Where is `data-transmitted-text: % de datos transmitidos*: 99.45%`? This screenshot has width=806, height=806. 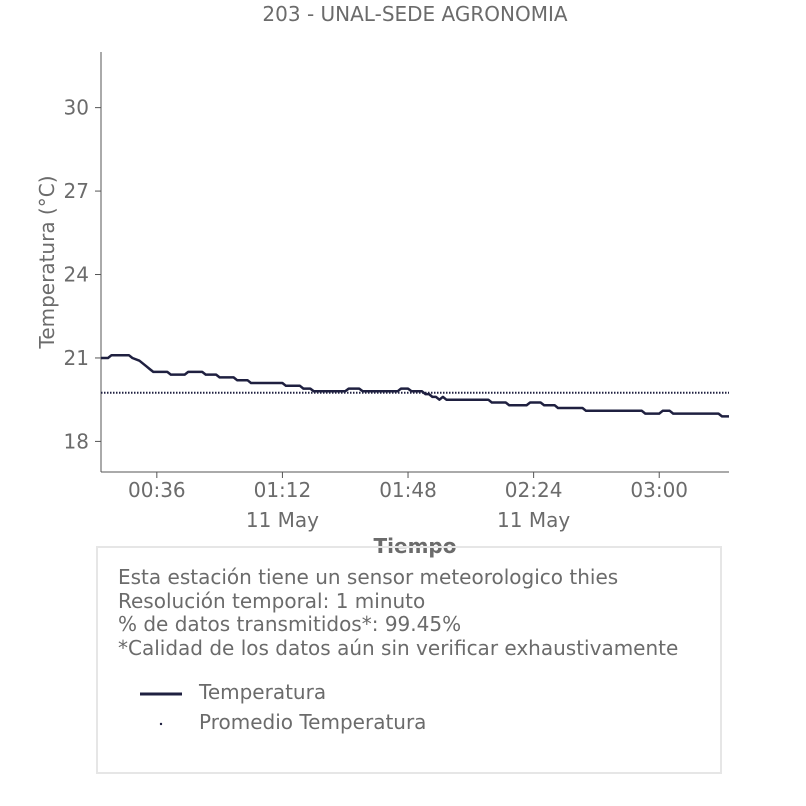 data-transmitted-text: % de datos transmitidos*: 99.45% is located at coordinates (290, 624).